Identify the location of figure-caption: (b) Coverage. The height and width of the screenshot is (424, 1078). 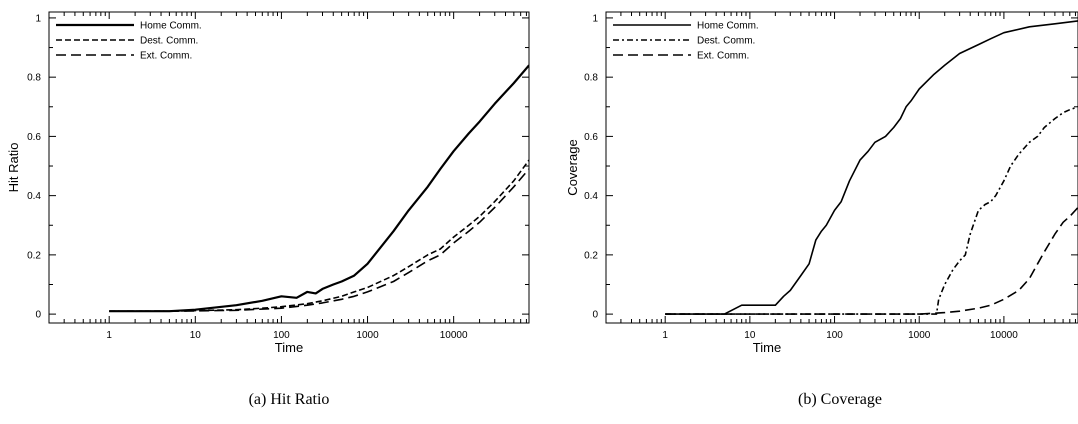
(840, 399).